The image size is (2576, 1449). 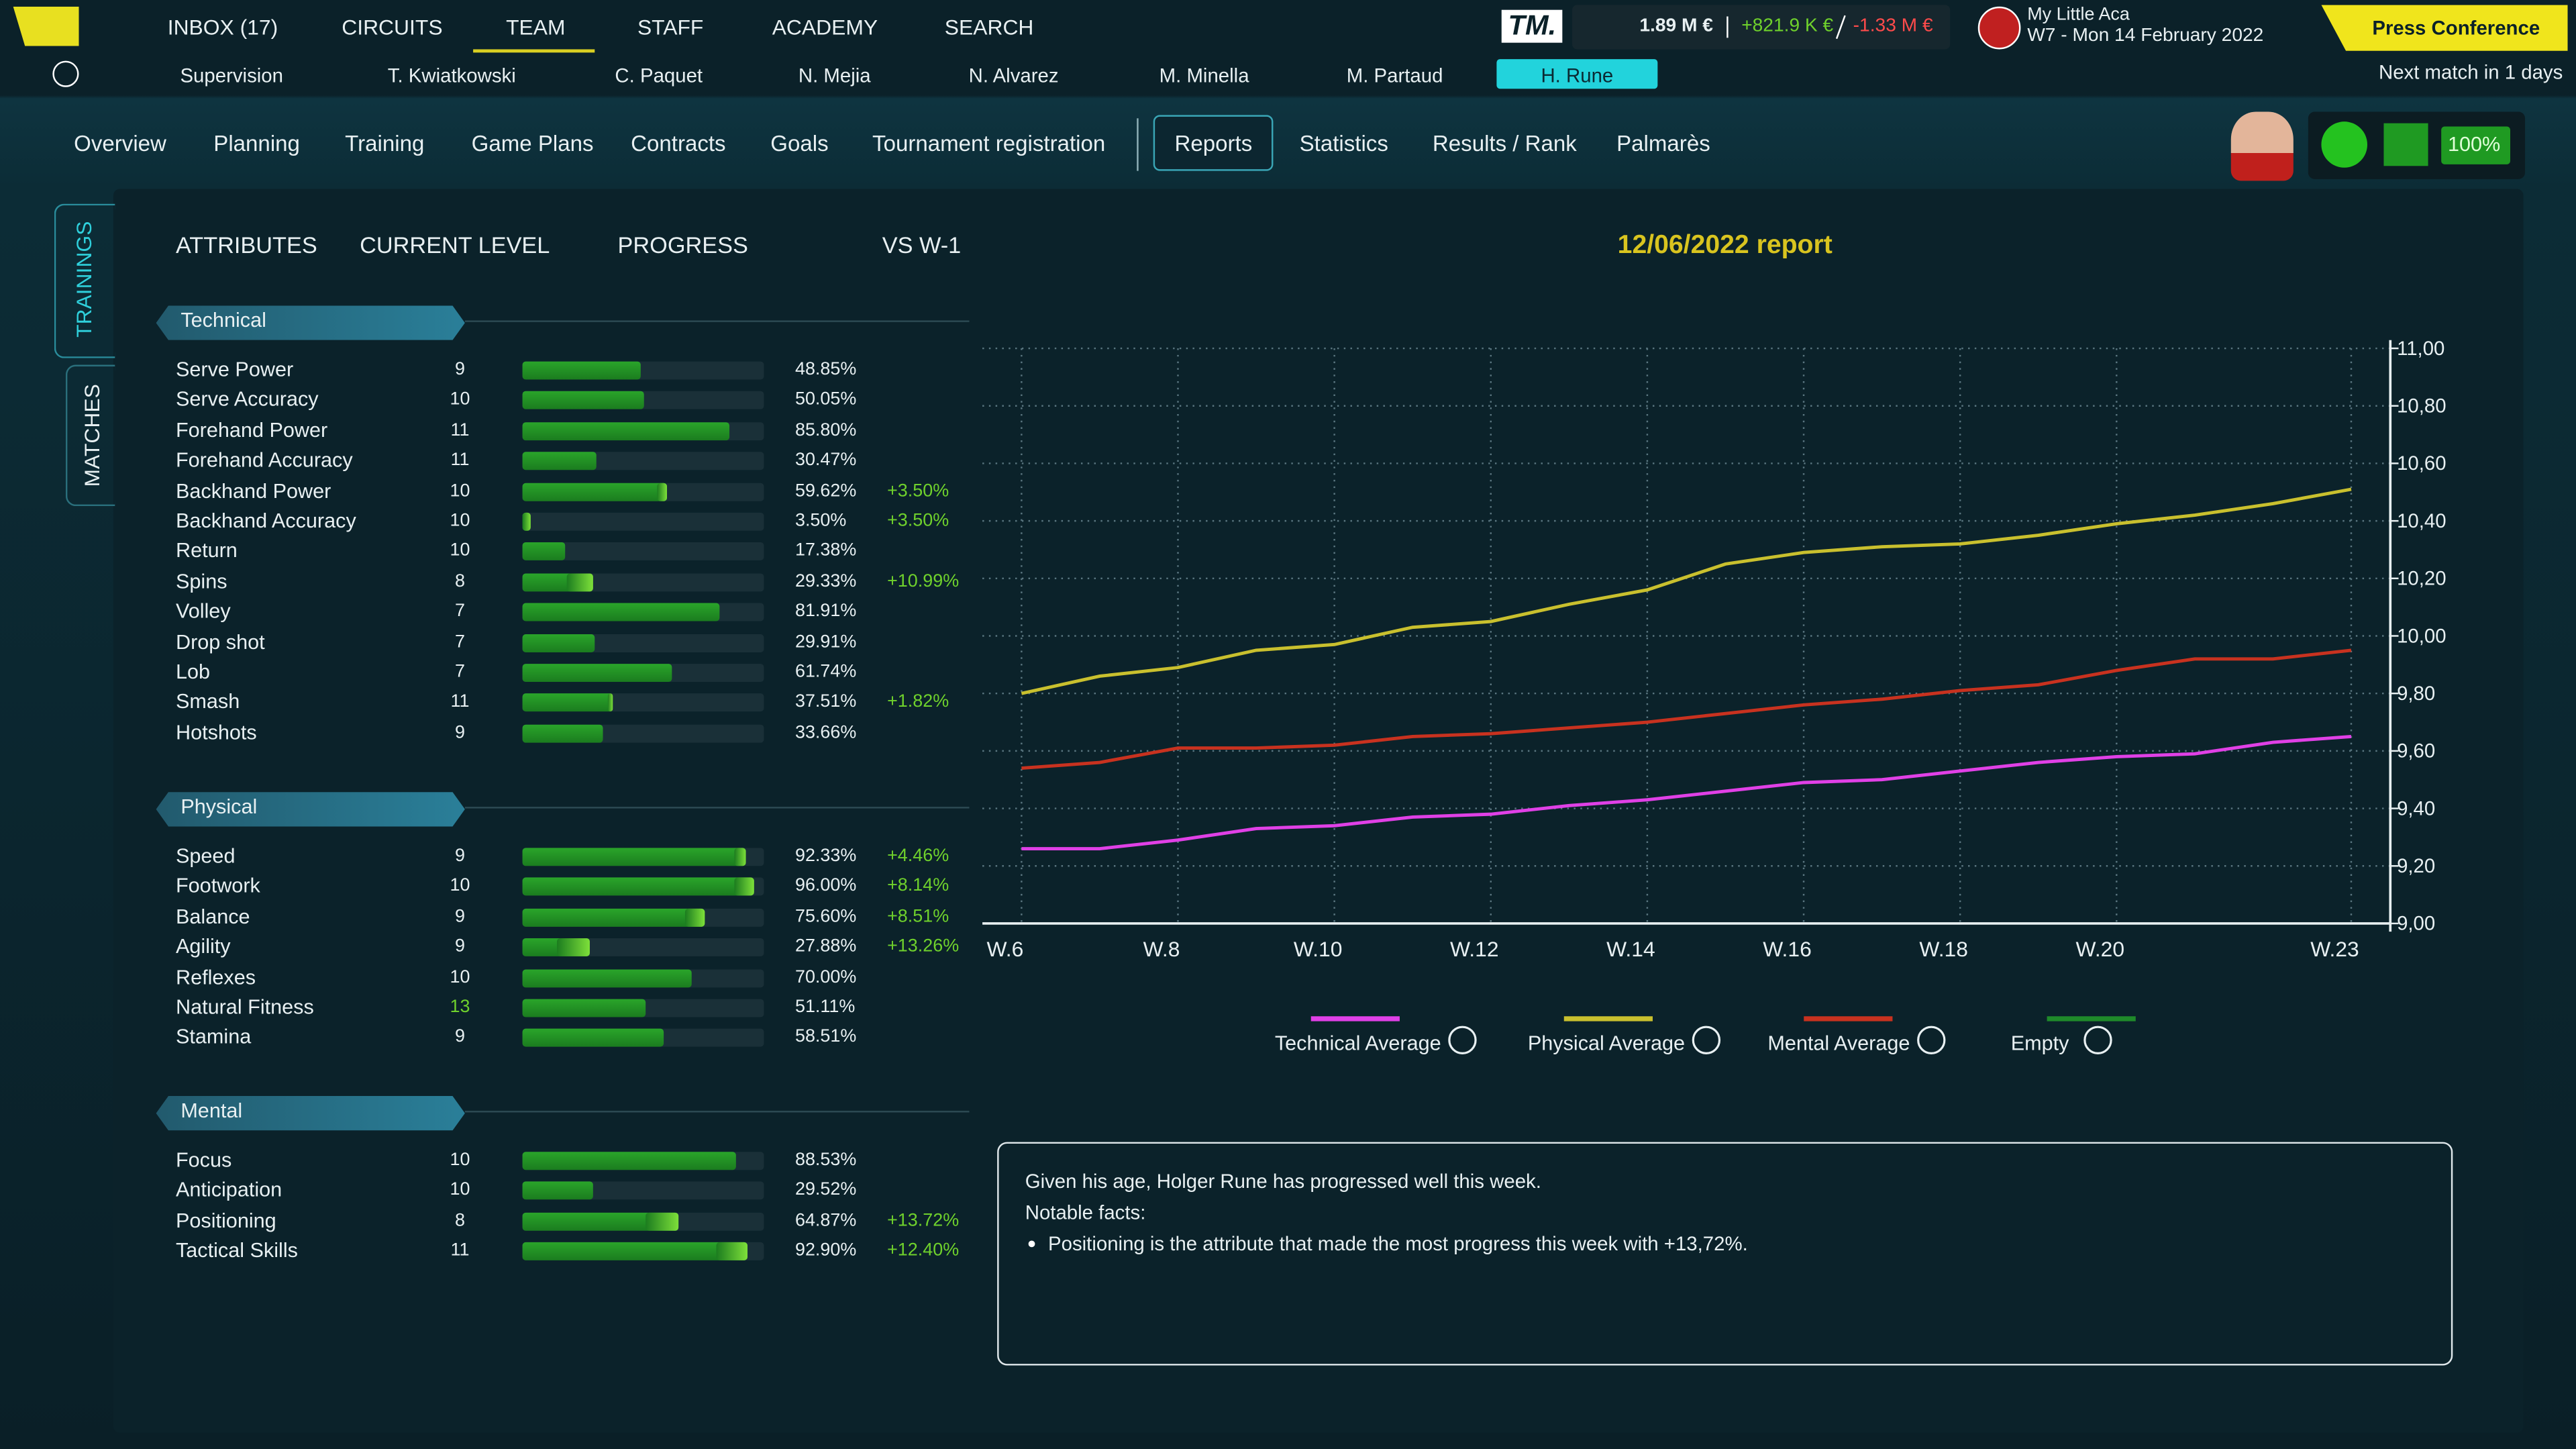 What do you see at coordinates (201, 581) in the screenshot?
I see `attribute-name: Spins` at bounding box center [201, 581].